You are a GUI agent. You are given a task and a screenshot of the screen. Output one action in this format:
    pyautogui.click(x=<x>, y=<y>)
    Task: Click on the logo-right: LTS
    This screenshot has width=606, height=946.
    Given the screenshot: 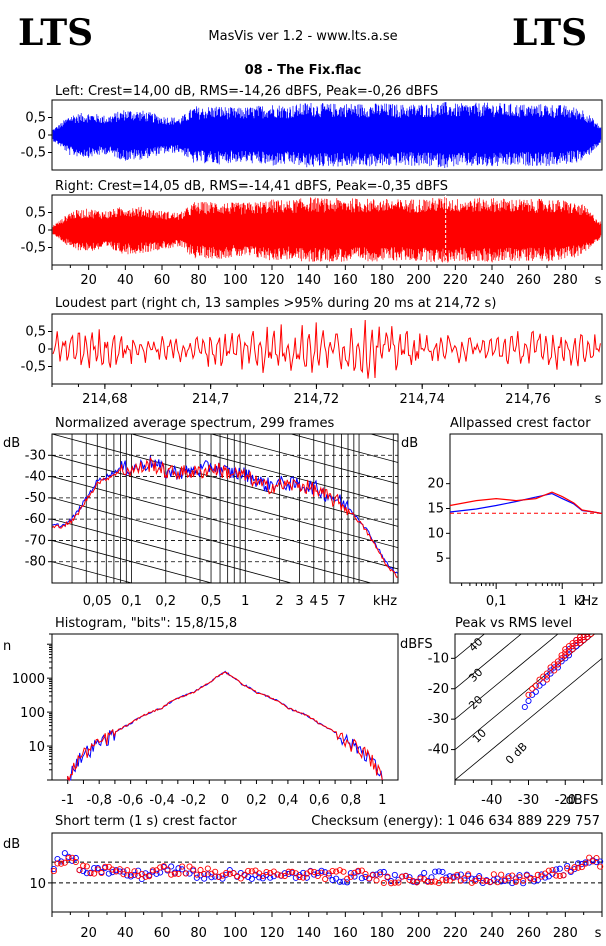 What is the action you would take?
    pyautogui.click(x=549, y=33)
    